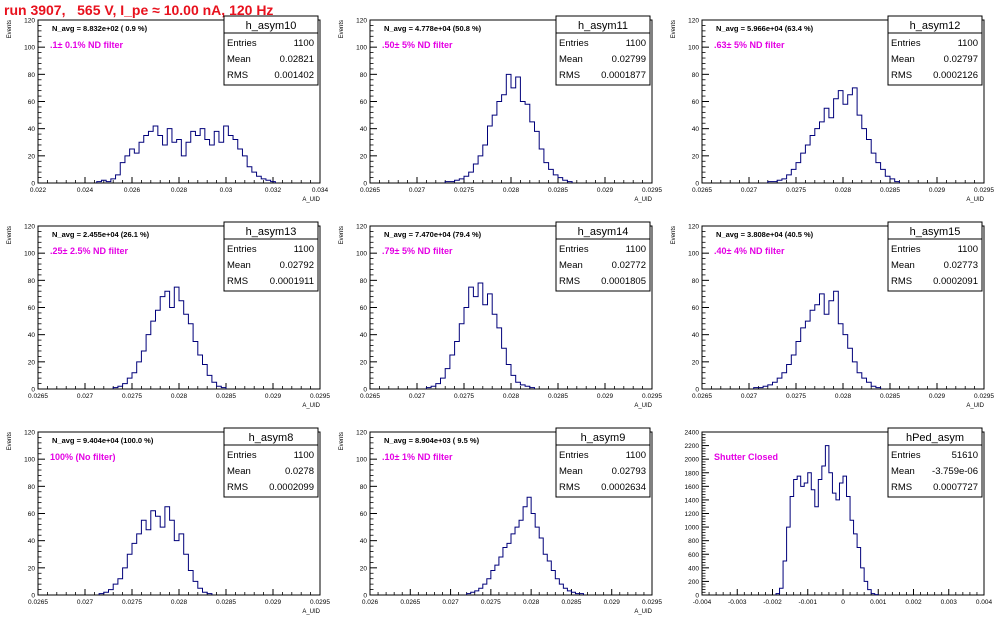  What do you see at coordinates (961, 59) in the screenshot?
I see `stats-mean-value: 0.02797` at bounding box center [961, 59].